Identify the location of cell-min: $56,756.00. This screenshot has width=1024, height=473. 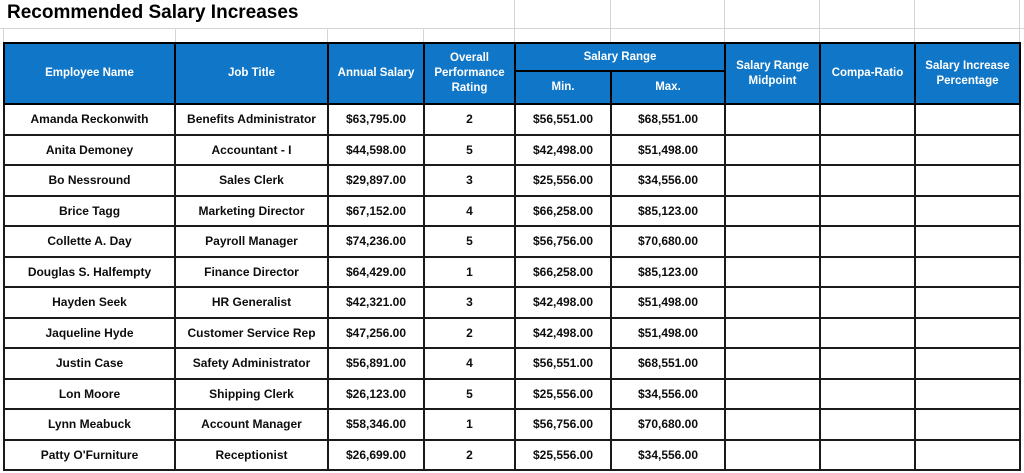
(563, 424).